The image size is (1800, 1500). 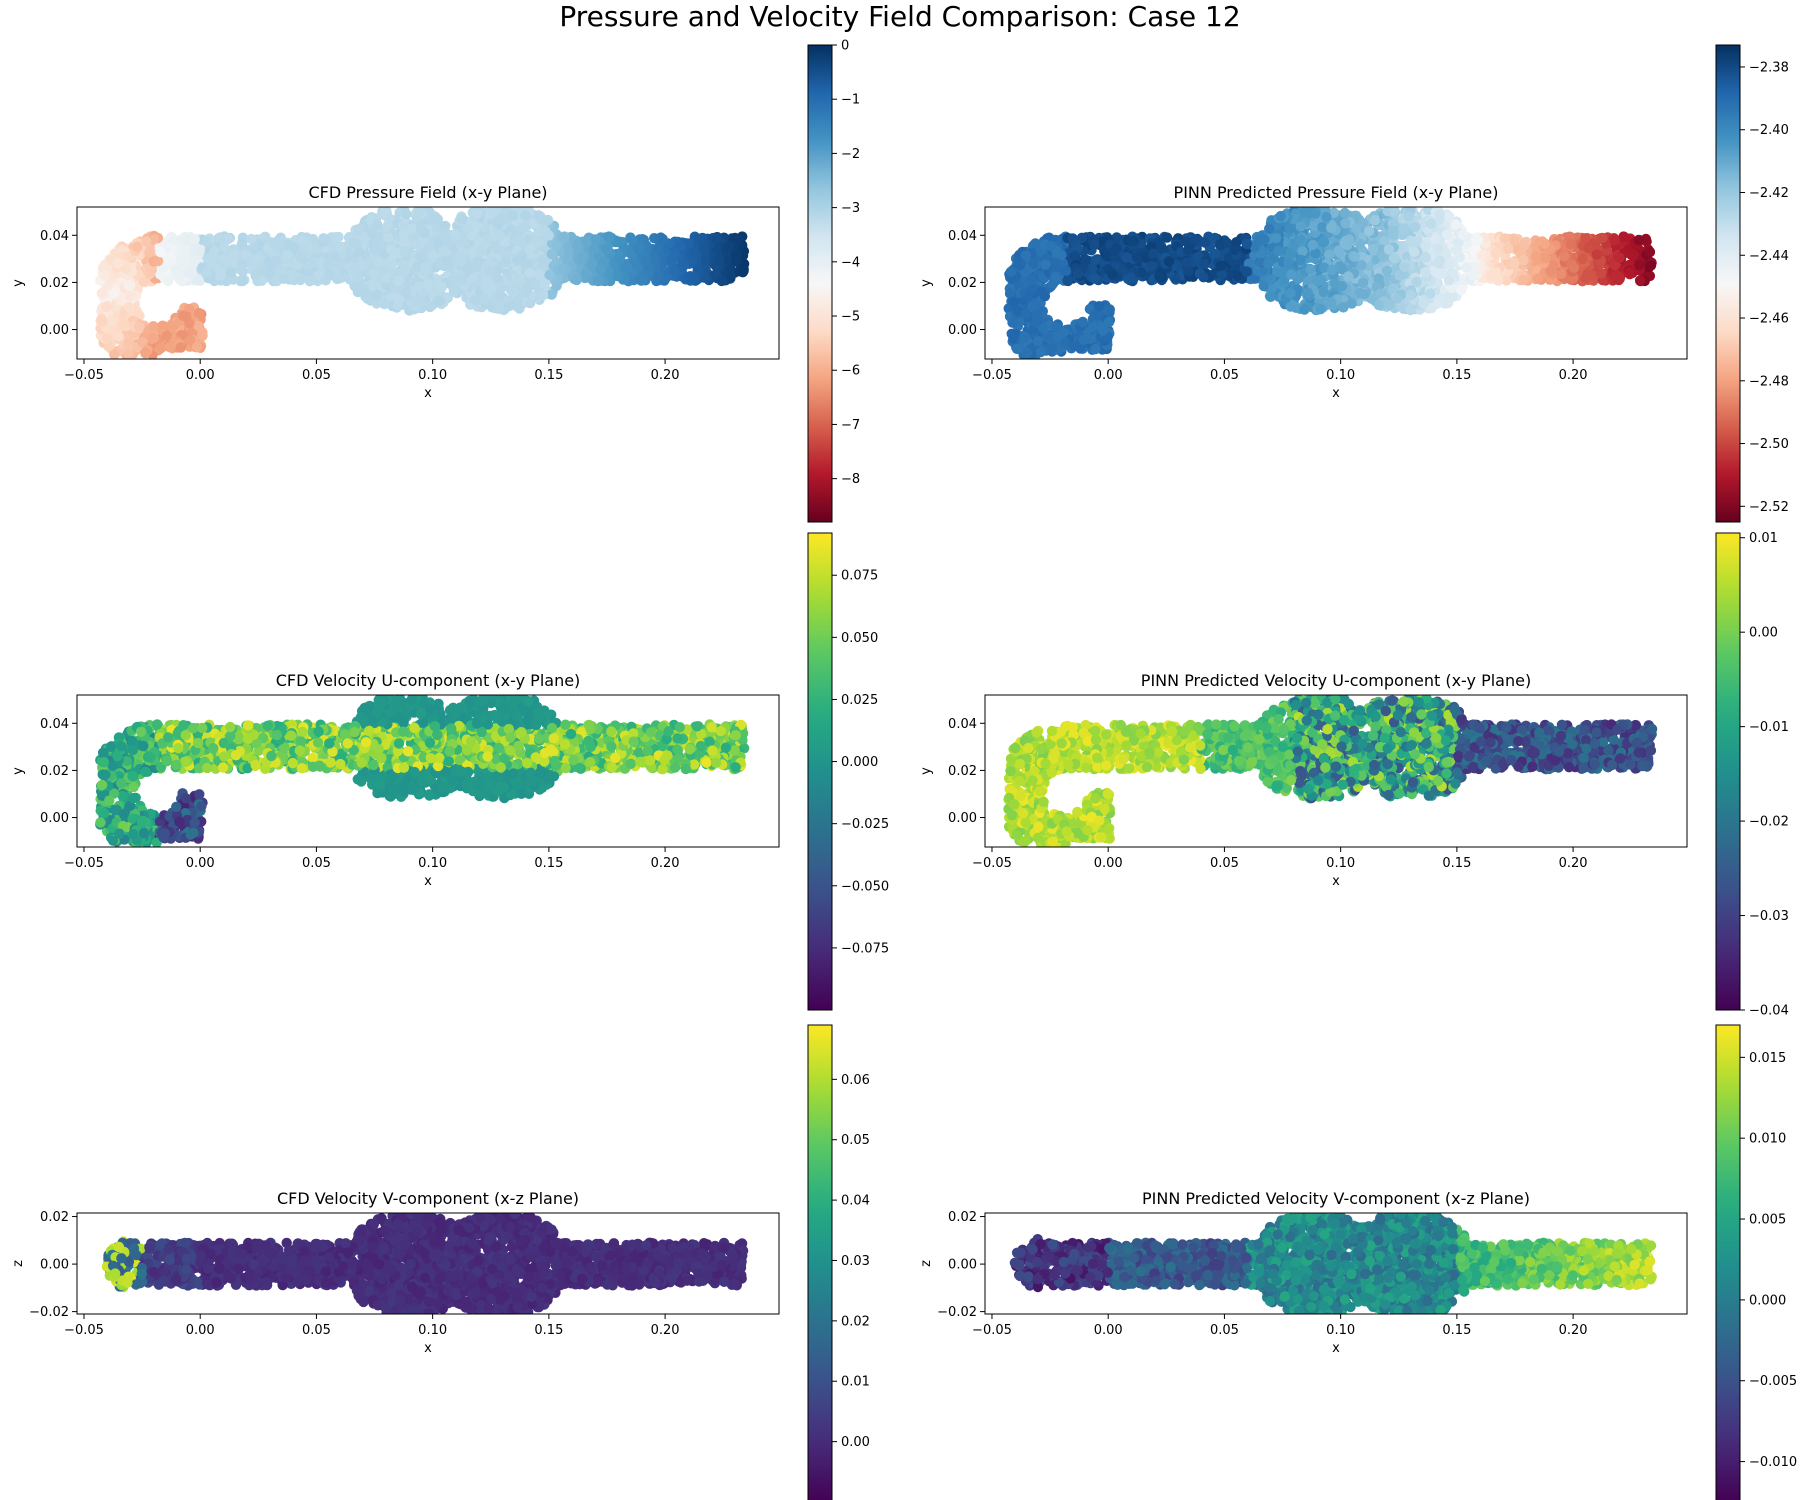 What do you see at coordinates (84, 375) in the screenshot?
I see `x-tick-label: −0.05` at bounding box center [84, 375].